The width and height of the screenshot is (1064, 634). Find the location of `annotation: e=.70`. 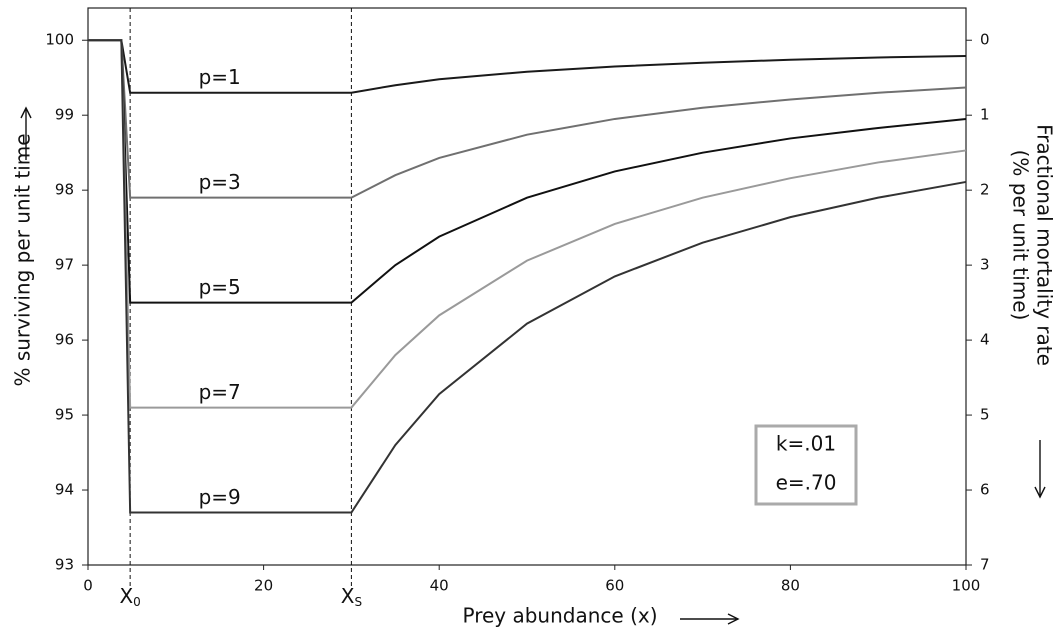

annotation: e=.70 is located at coordinates (806, 483).